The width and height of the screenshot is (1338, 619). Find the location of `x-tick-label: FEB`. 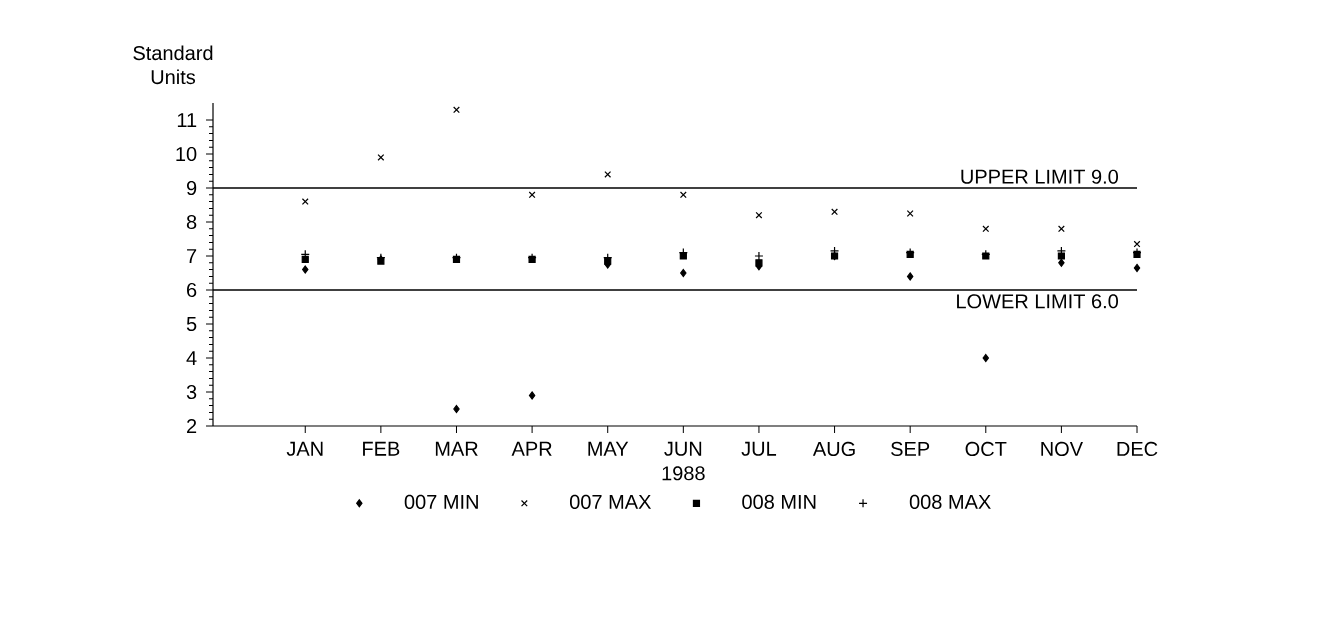

x-tick-label: FEB is located at coordinates (381, 448).